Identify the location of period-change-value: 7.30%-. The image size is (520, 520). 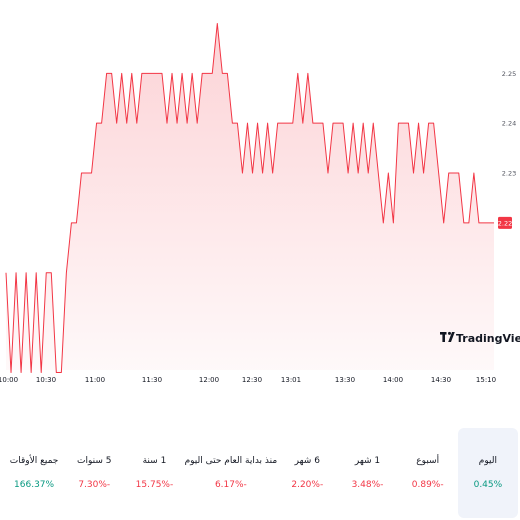
(94, 485).